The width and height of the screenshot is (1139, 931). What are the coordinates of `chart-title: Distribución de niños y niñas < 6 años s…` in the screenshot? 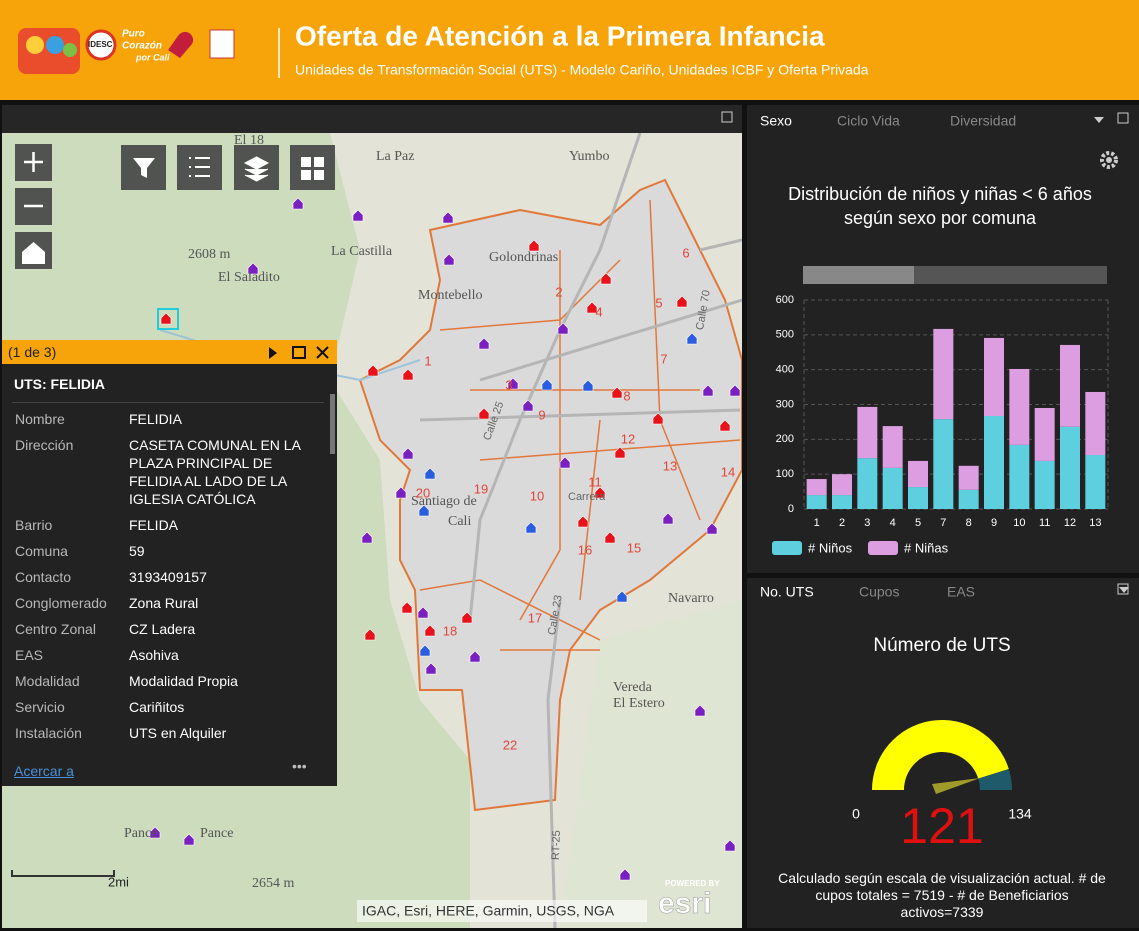 It's located at (940, 206).